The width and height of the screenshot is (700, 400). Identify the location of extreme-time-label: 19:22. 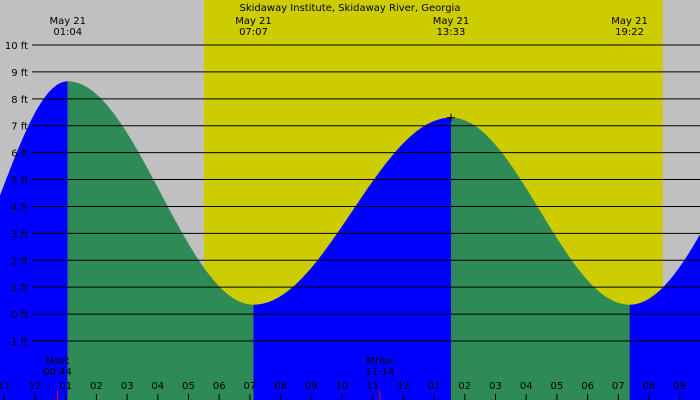
(629, 32).